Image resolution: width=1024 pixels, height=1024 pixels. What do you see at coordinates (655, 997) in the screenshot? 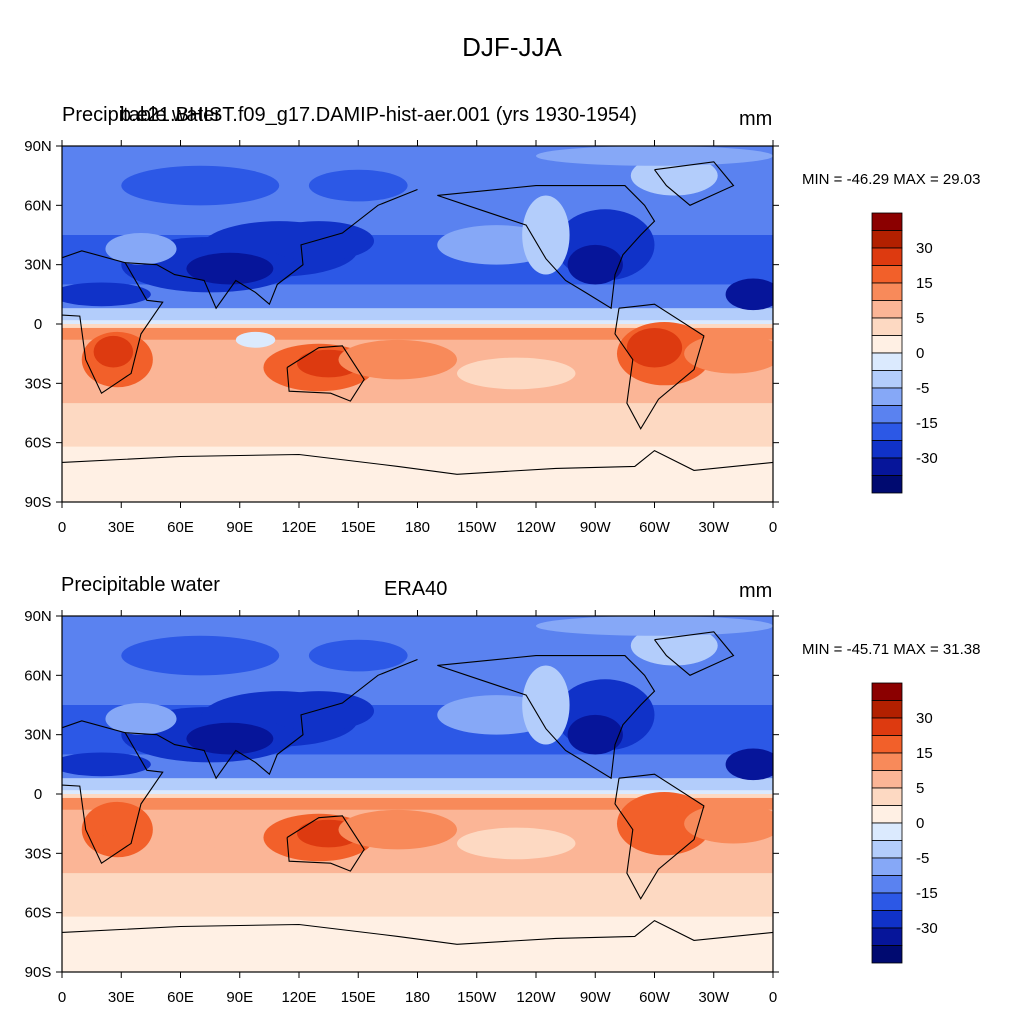
I see `lon-tick-label: 60W` at bounding box center [655, 997].